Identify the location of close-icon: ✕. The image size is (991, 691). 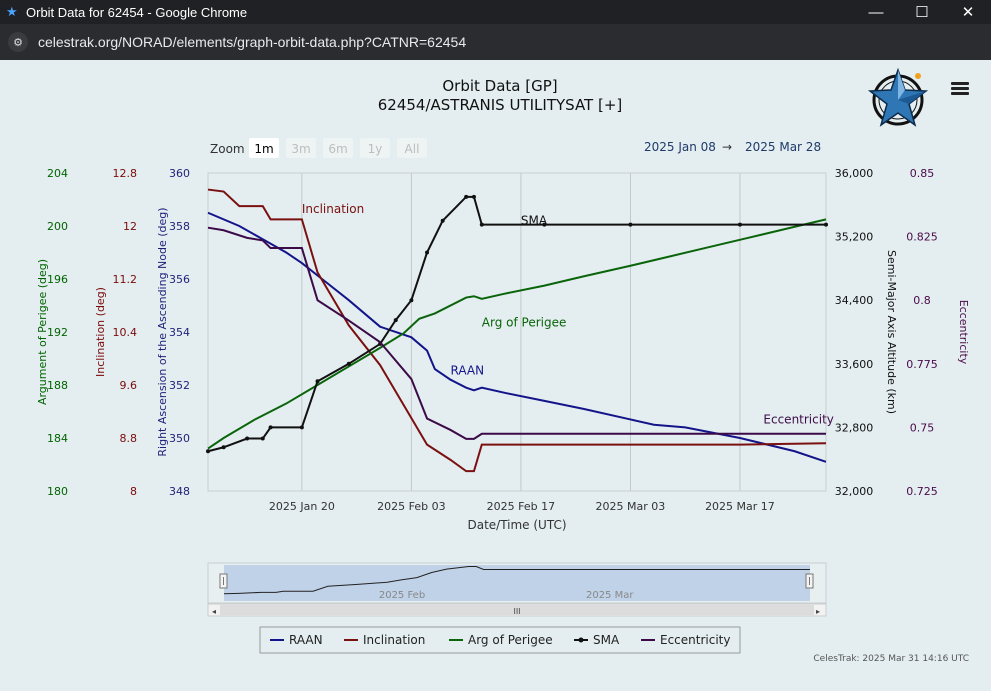
(968, 12).